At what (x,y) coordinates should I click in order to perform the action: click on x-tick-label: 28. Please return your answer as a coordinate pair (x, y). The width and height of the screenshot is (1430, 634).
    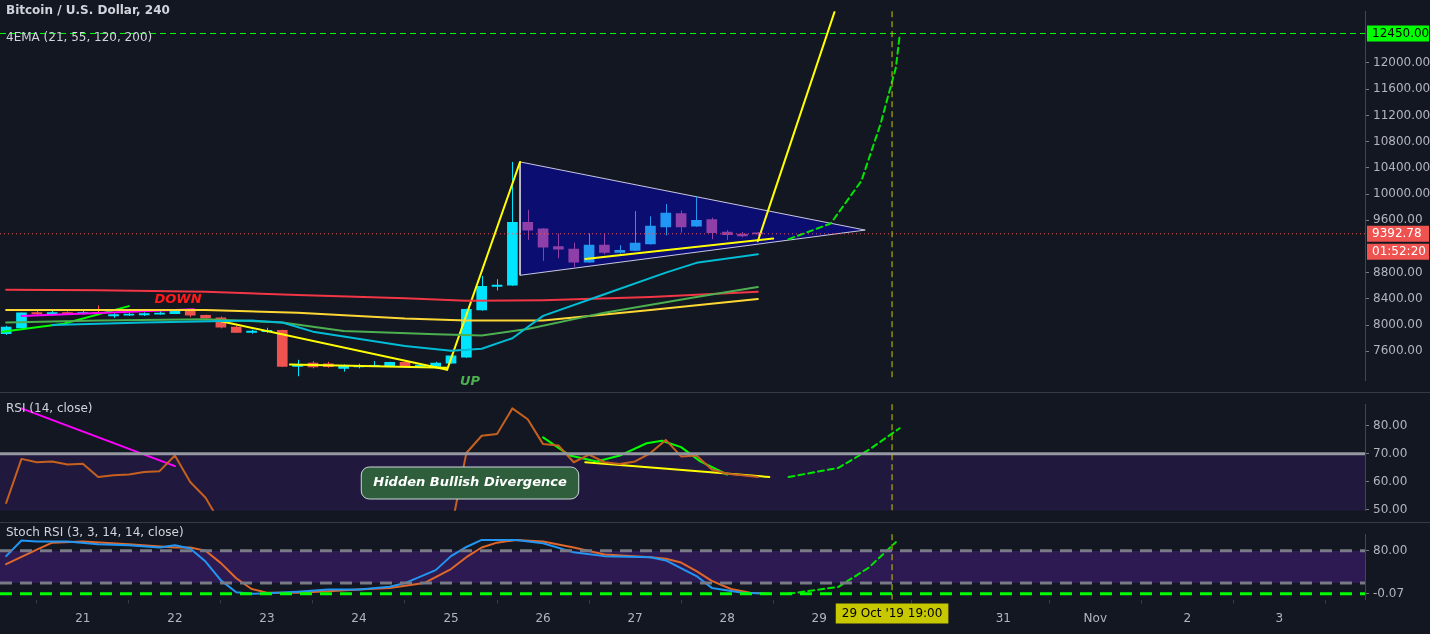
    Looking at the image, I should click on (727, 617).